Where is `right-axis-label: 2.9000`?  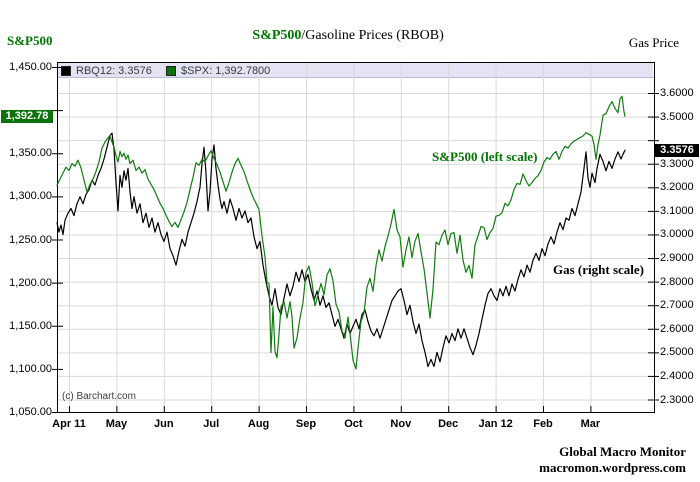
right-axis-label: 2.9000 is located at coordinates (677, 258).